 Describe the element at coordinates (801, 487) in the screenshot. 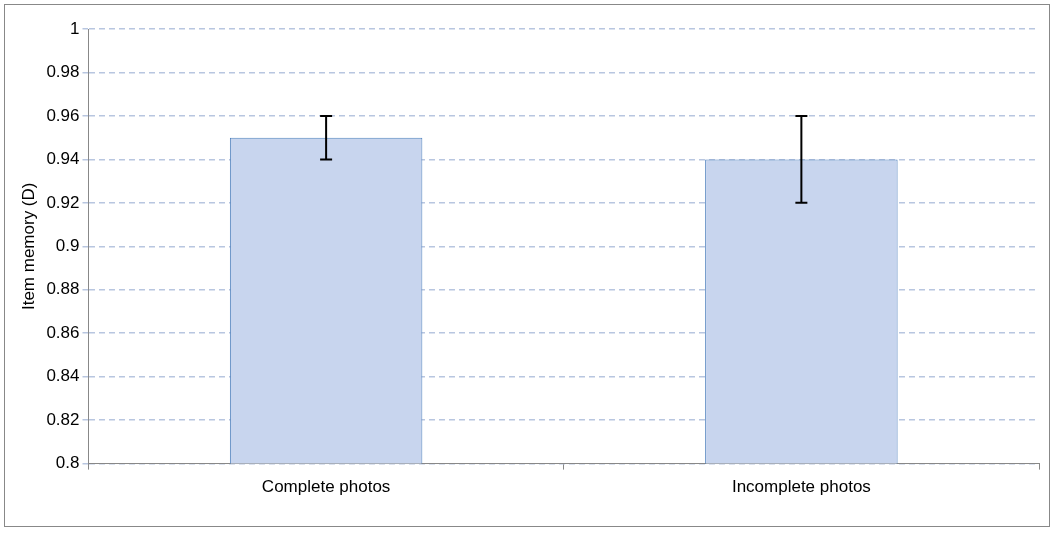

I see `x-tick-label: Incomplete photos` at that location.